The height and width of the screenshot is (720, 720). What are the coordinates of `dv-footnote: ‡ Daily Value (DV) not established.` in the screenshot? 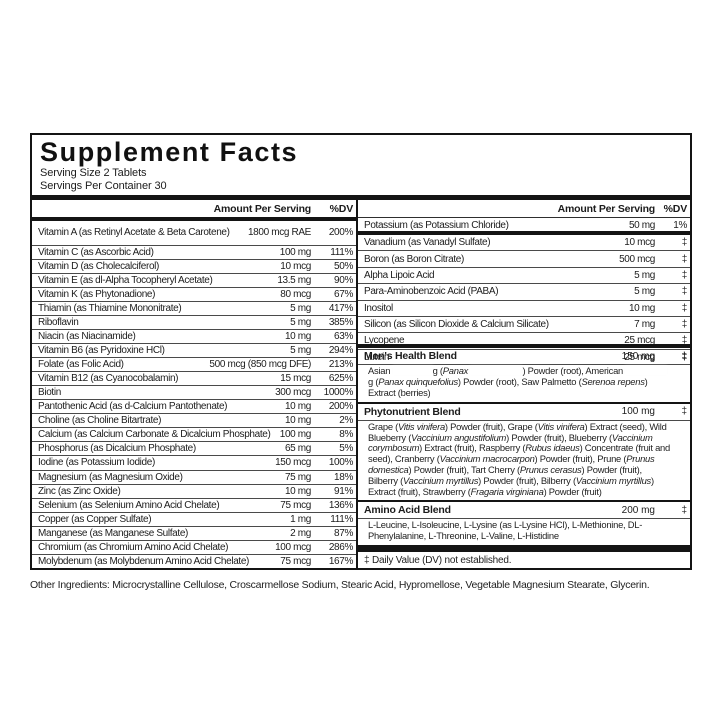 It's located at (438, 560).